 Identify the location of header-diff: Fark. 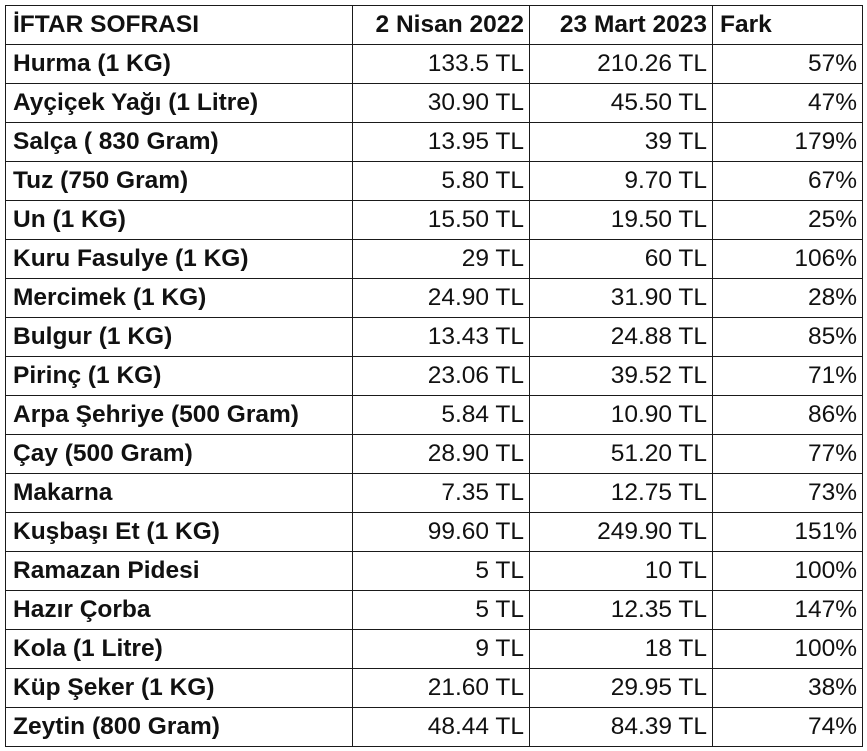
(787, 25).